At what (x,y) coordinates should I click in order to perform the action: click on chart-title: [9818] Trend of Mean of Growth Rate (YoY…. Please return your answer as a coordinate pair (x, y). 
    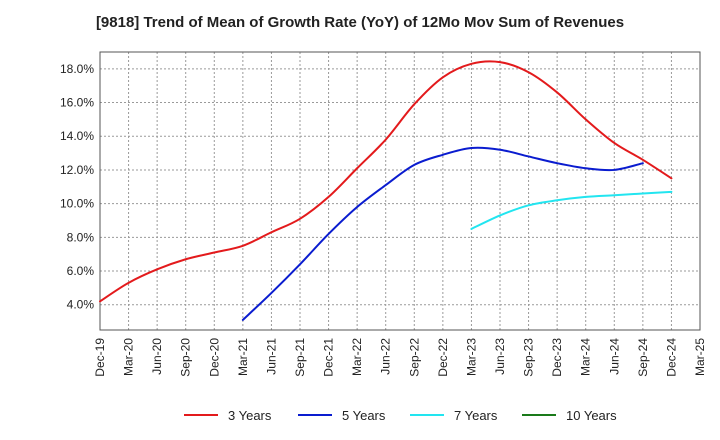
    Looking at the image, I should click on (360, 22).